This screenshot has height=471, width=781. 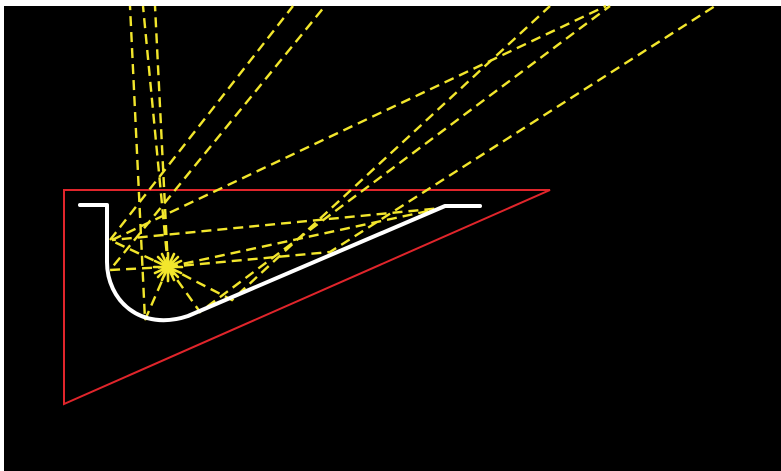 What do you see at coordinates (280, 263) in the screenshot?
I see `reflector-profile` at bounding box center [280, 263].